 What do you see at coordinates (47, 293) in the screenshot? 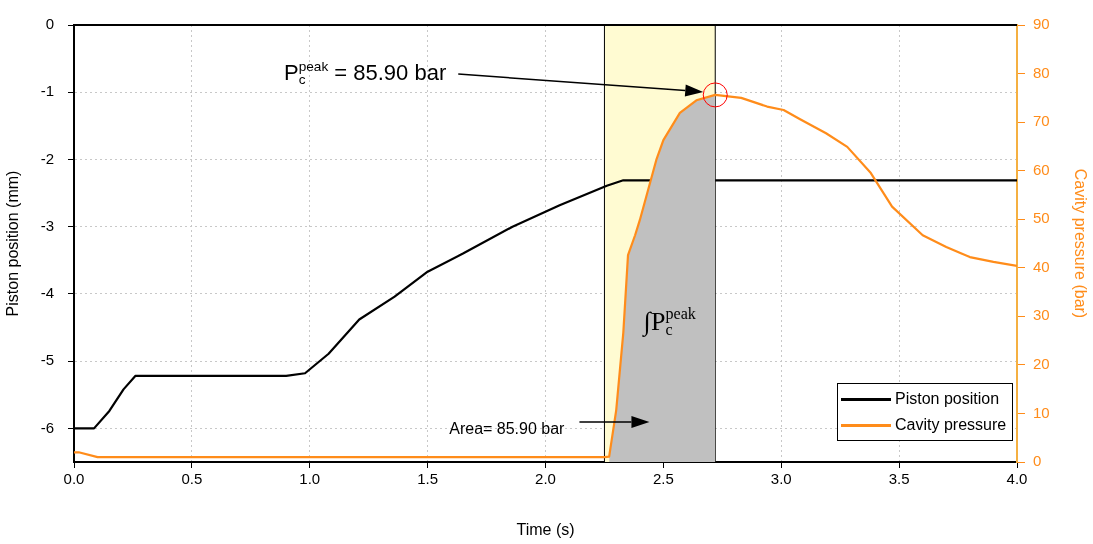
I see `y-tick-label: -4` at bounding box center [47, 293].